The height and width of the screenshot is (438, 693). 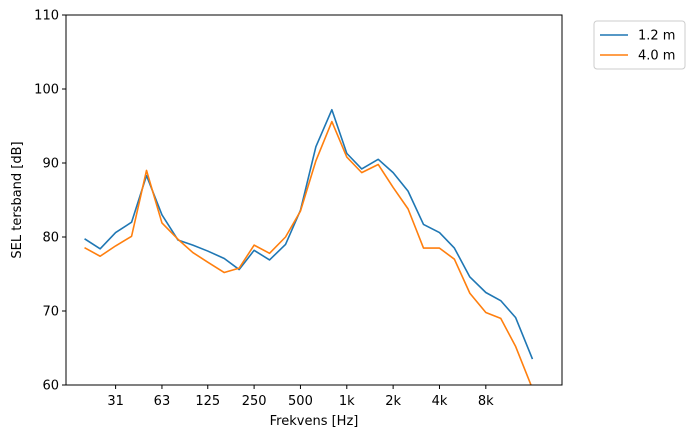 What do you see at coordinates (314, 421) in the screenshot?
I see `x-axis-label: Frekvens [Hz]` at bounding box center [314, 421].